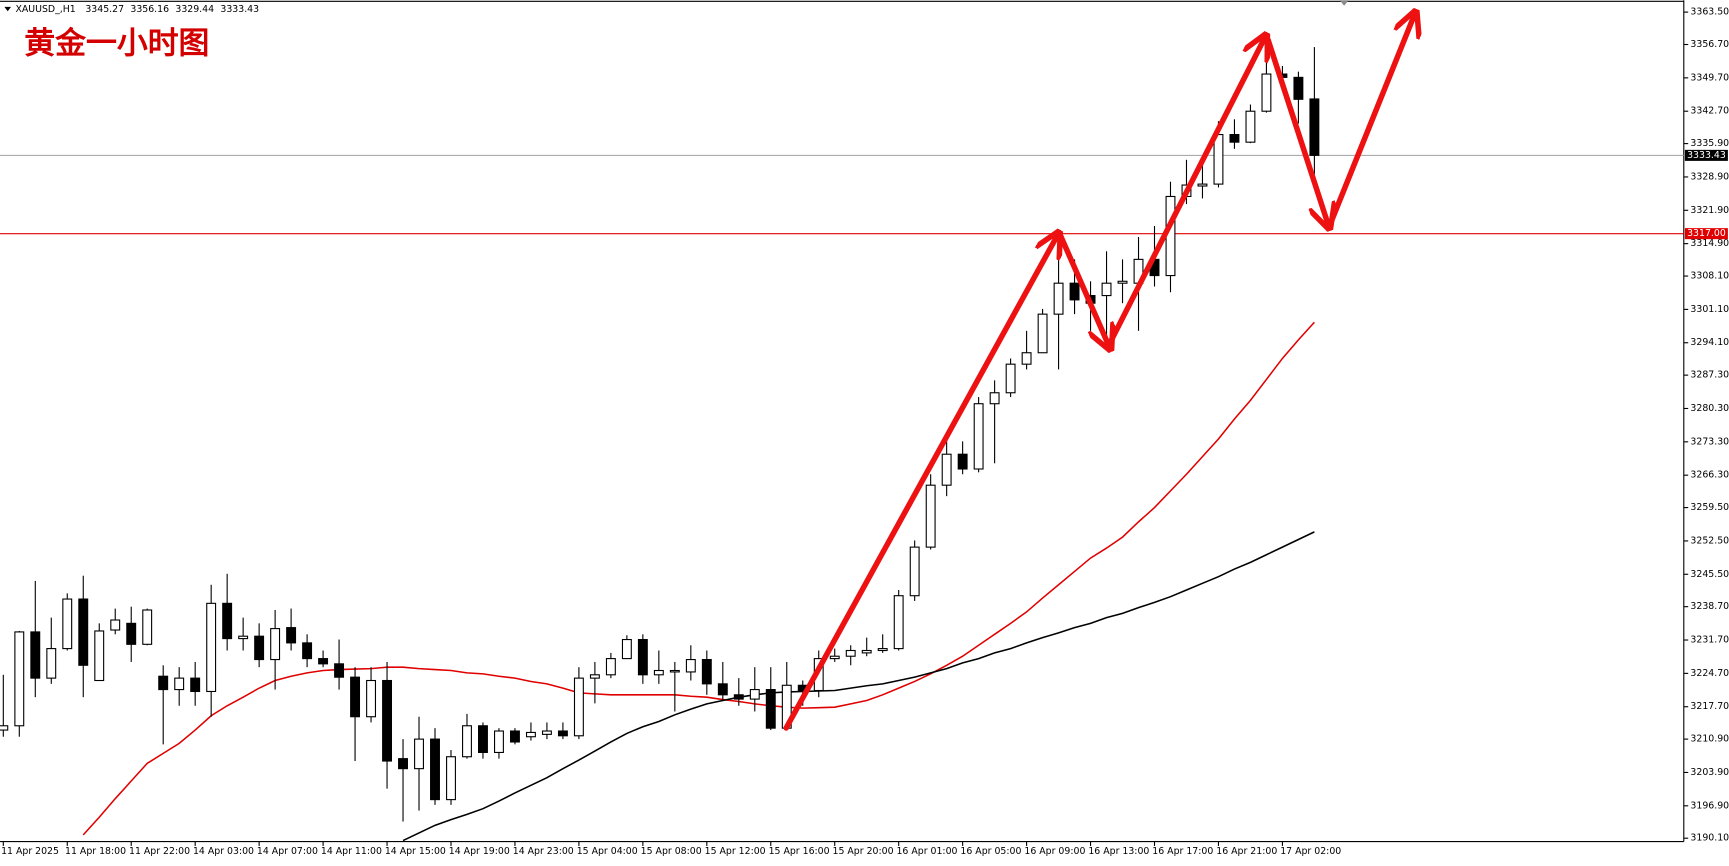 Image resolution: width=1729 pixels, height=866 pixels. I want to click on y-tick-label: 3273.30, so click(1709, 441).